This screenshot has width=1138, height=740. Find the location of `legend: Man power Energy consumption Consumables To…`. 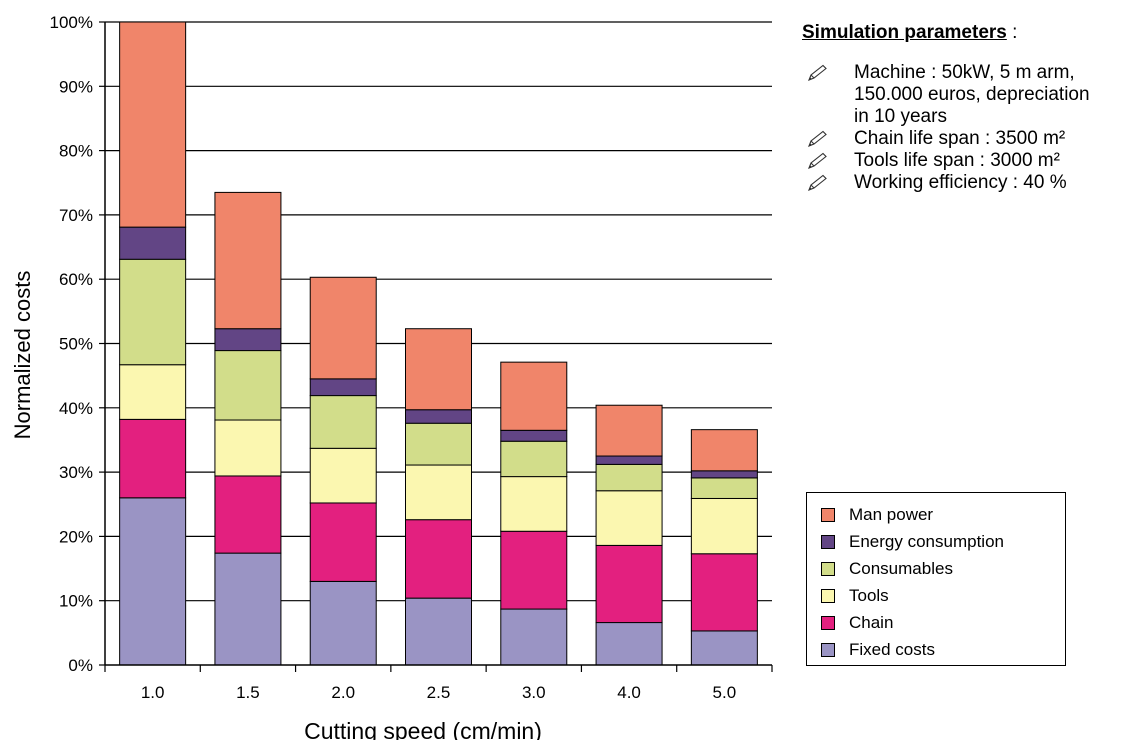

legend: Man power Energy consumption Consumables To… is located at coordinates (936, 579).